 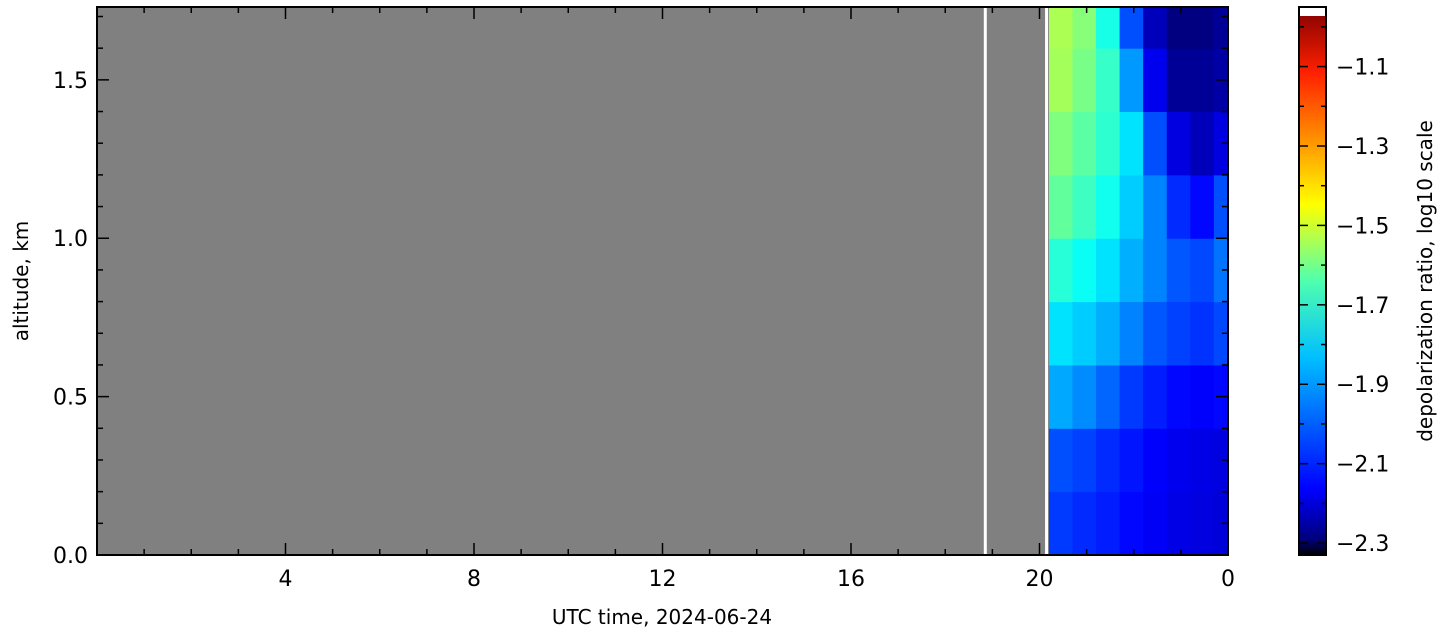 I want to click on y-tick-label: 1.5, so click(x=70, y=81).